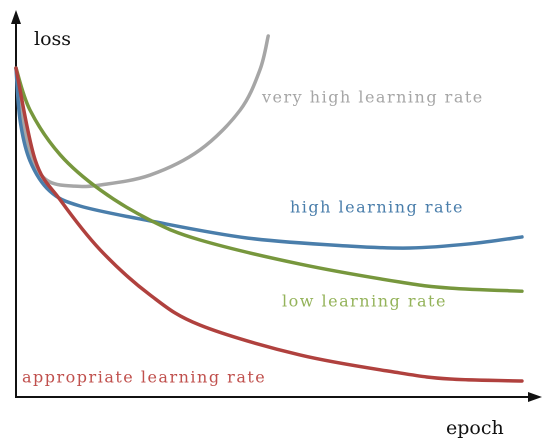  I want to click on series-label: low learning rate, so click(364, 301).